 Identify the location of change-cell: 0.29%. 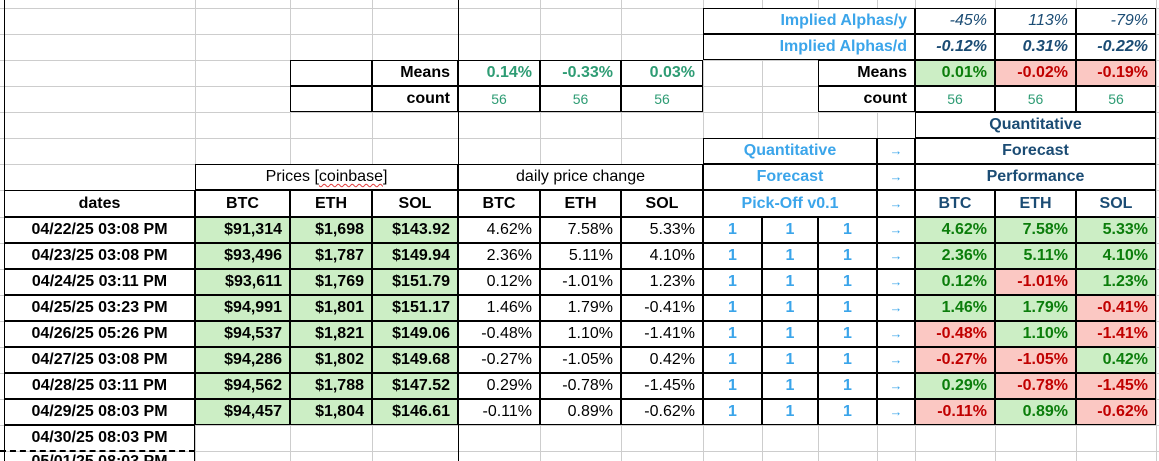
(499, 386).